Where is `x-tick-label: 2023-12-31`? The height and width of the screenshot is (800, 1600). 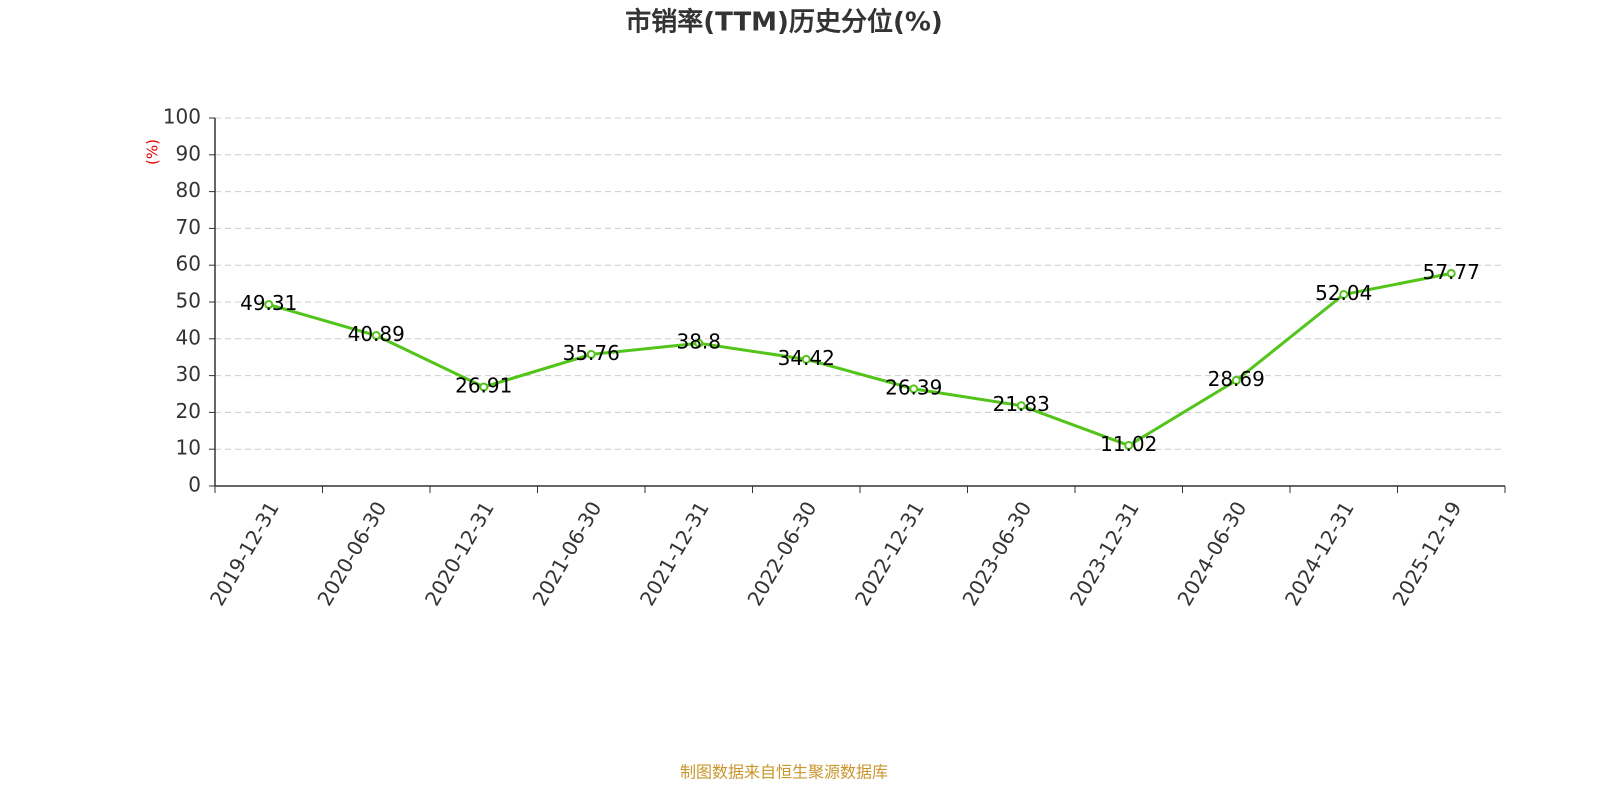
x-tick-label: 2023-12-31 is located at coordinates (1104, 553).